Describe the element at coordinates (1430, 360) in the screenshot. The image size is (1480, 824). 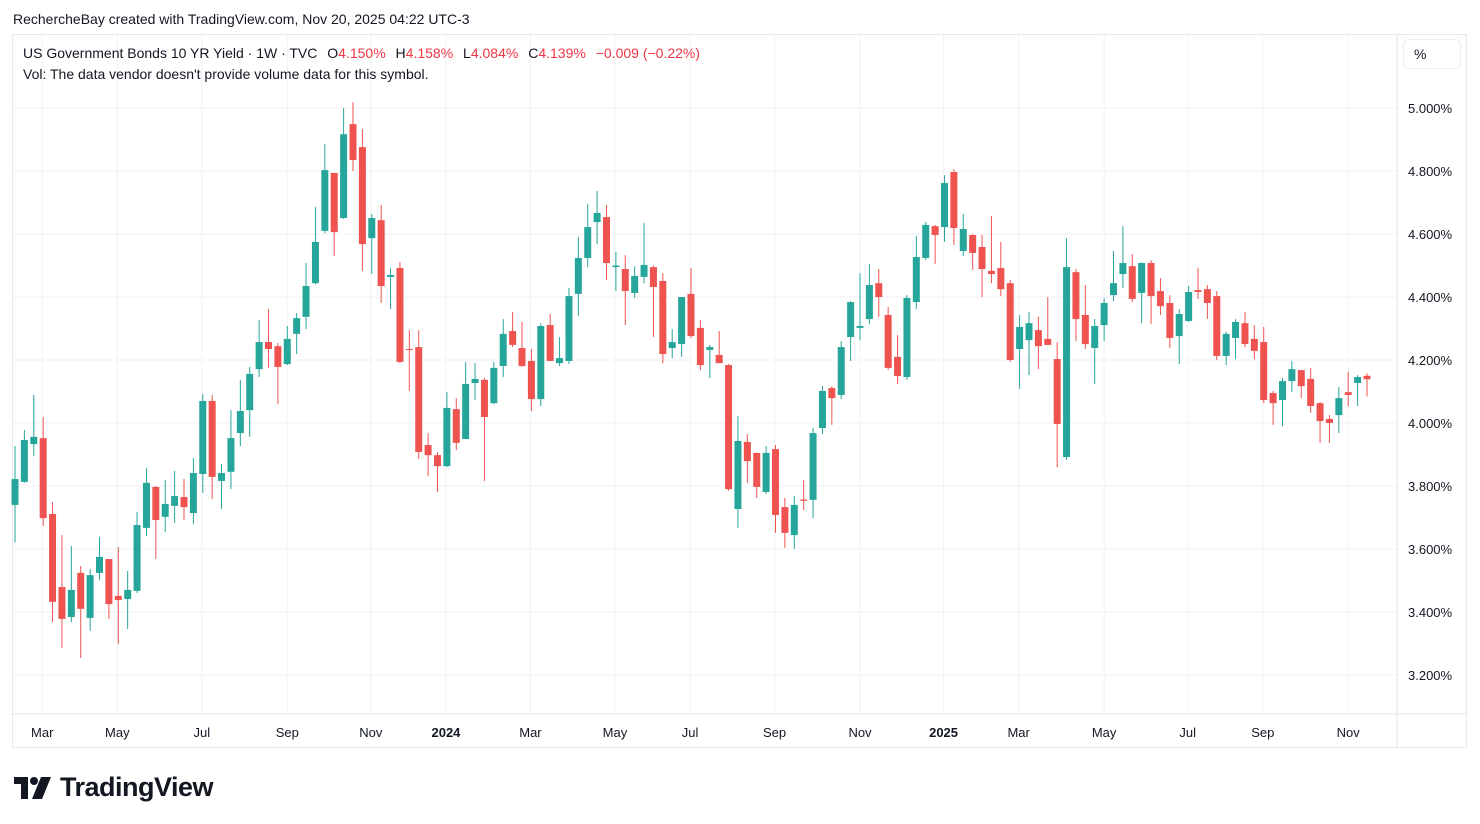
I see `price-tick-label: 4.200%` at that location.